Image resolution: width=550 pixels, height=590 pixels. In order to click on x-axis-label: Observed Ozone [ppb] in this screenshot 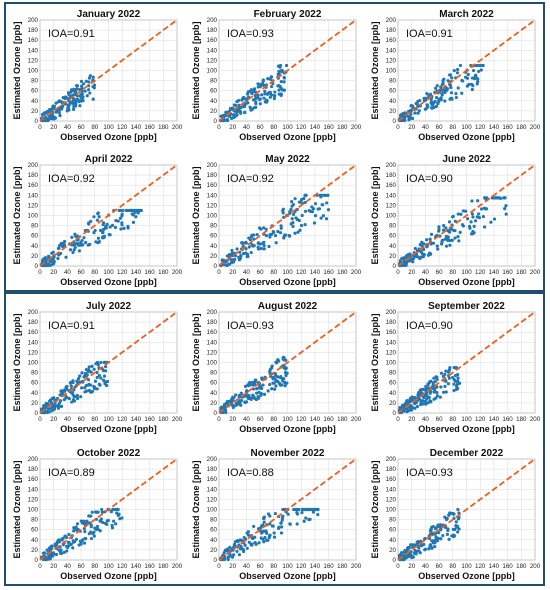, I will do `click(108, 137)`.